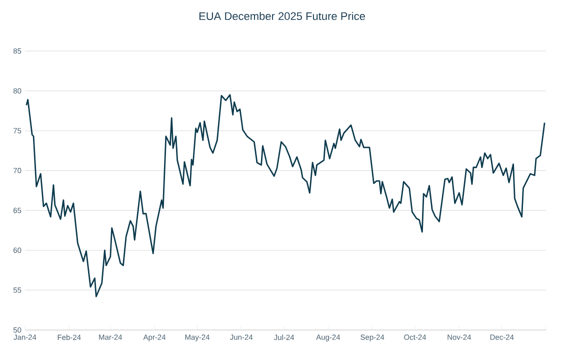  I want to click on chart-title: EUA December 2025 Future Price, so click(282, 16).